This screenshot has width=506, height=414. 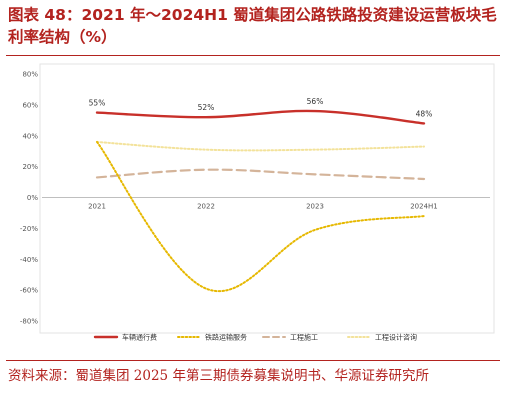 I want to click on x-tick-label: 2024H1, so click(x=424, y=207).